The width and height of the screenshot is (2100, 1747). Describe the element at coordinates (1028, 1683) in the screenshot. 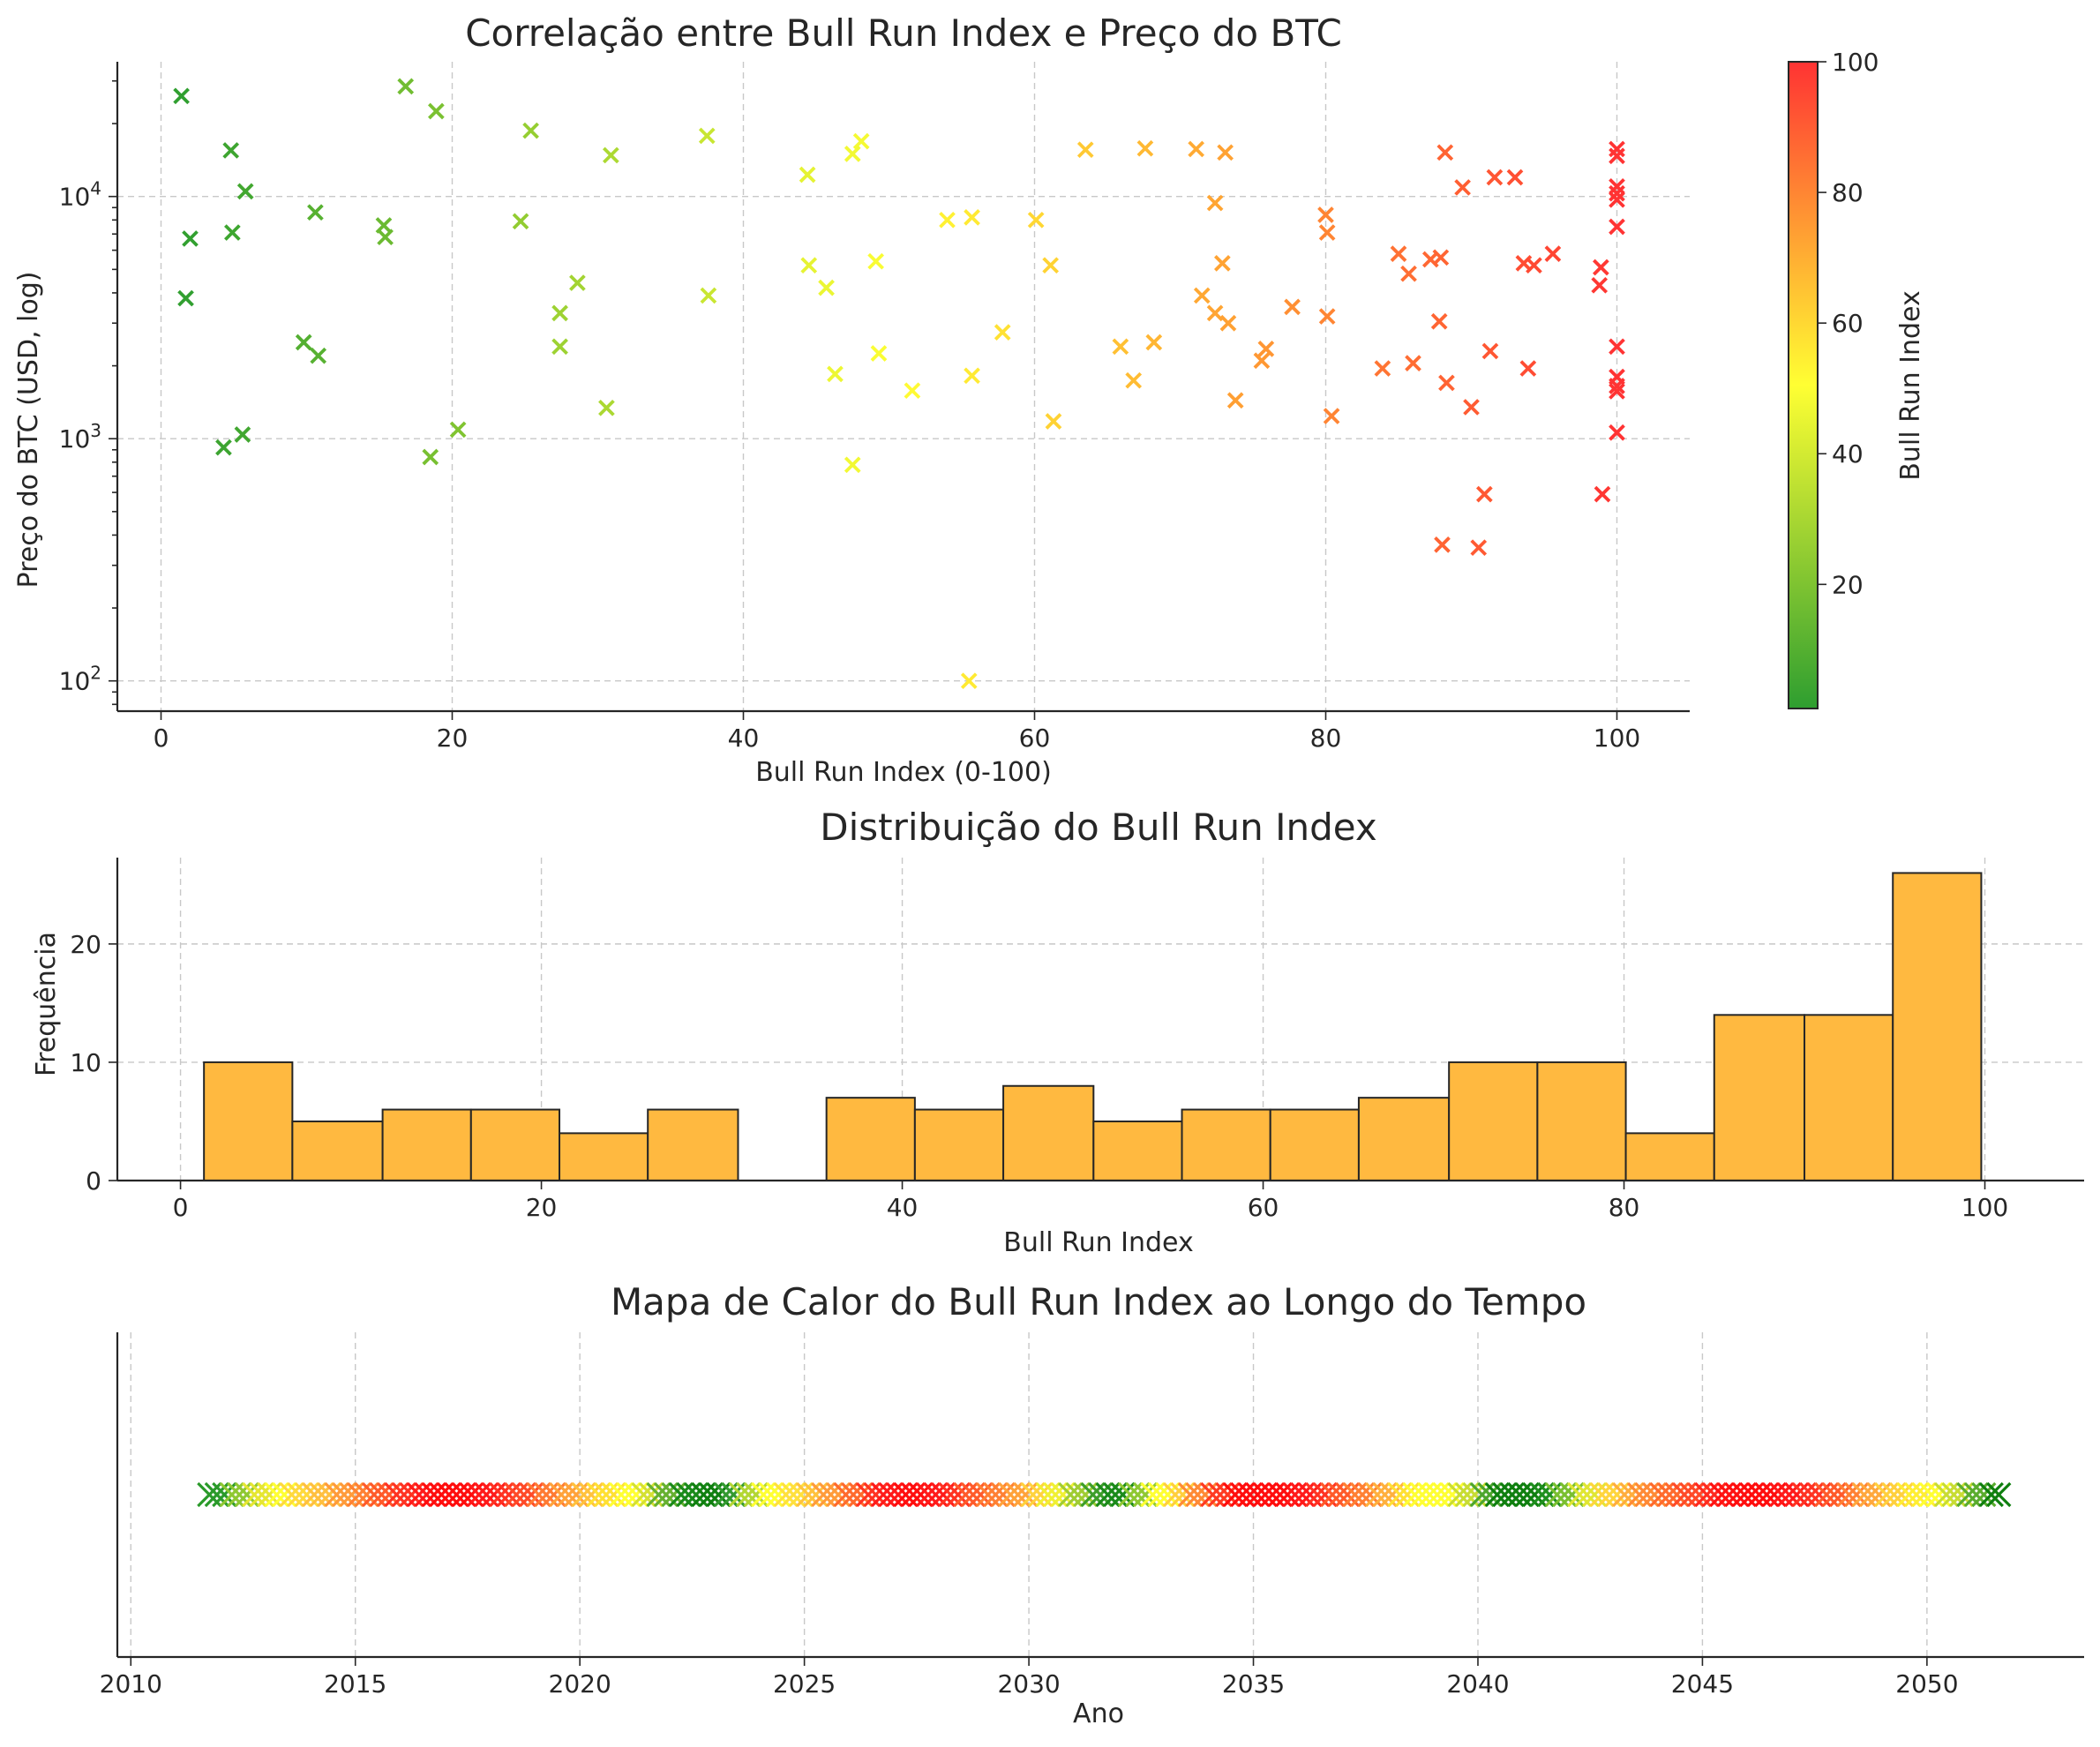

I see `timeline-x-tick-label: 2030` at that location.